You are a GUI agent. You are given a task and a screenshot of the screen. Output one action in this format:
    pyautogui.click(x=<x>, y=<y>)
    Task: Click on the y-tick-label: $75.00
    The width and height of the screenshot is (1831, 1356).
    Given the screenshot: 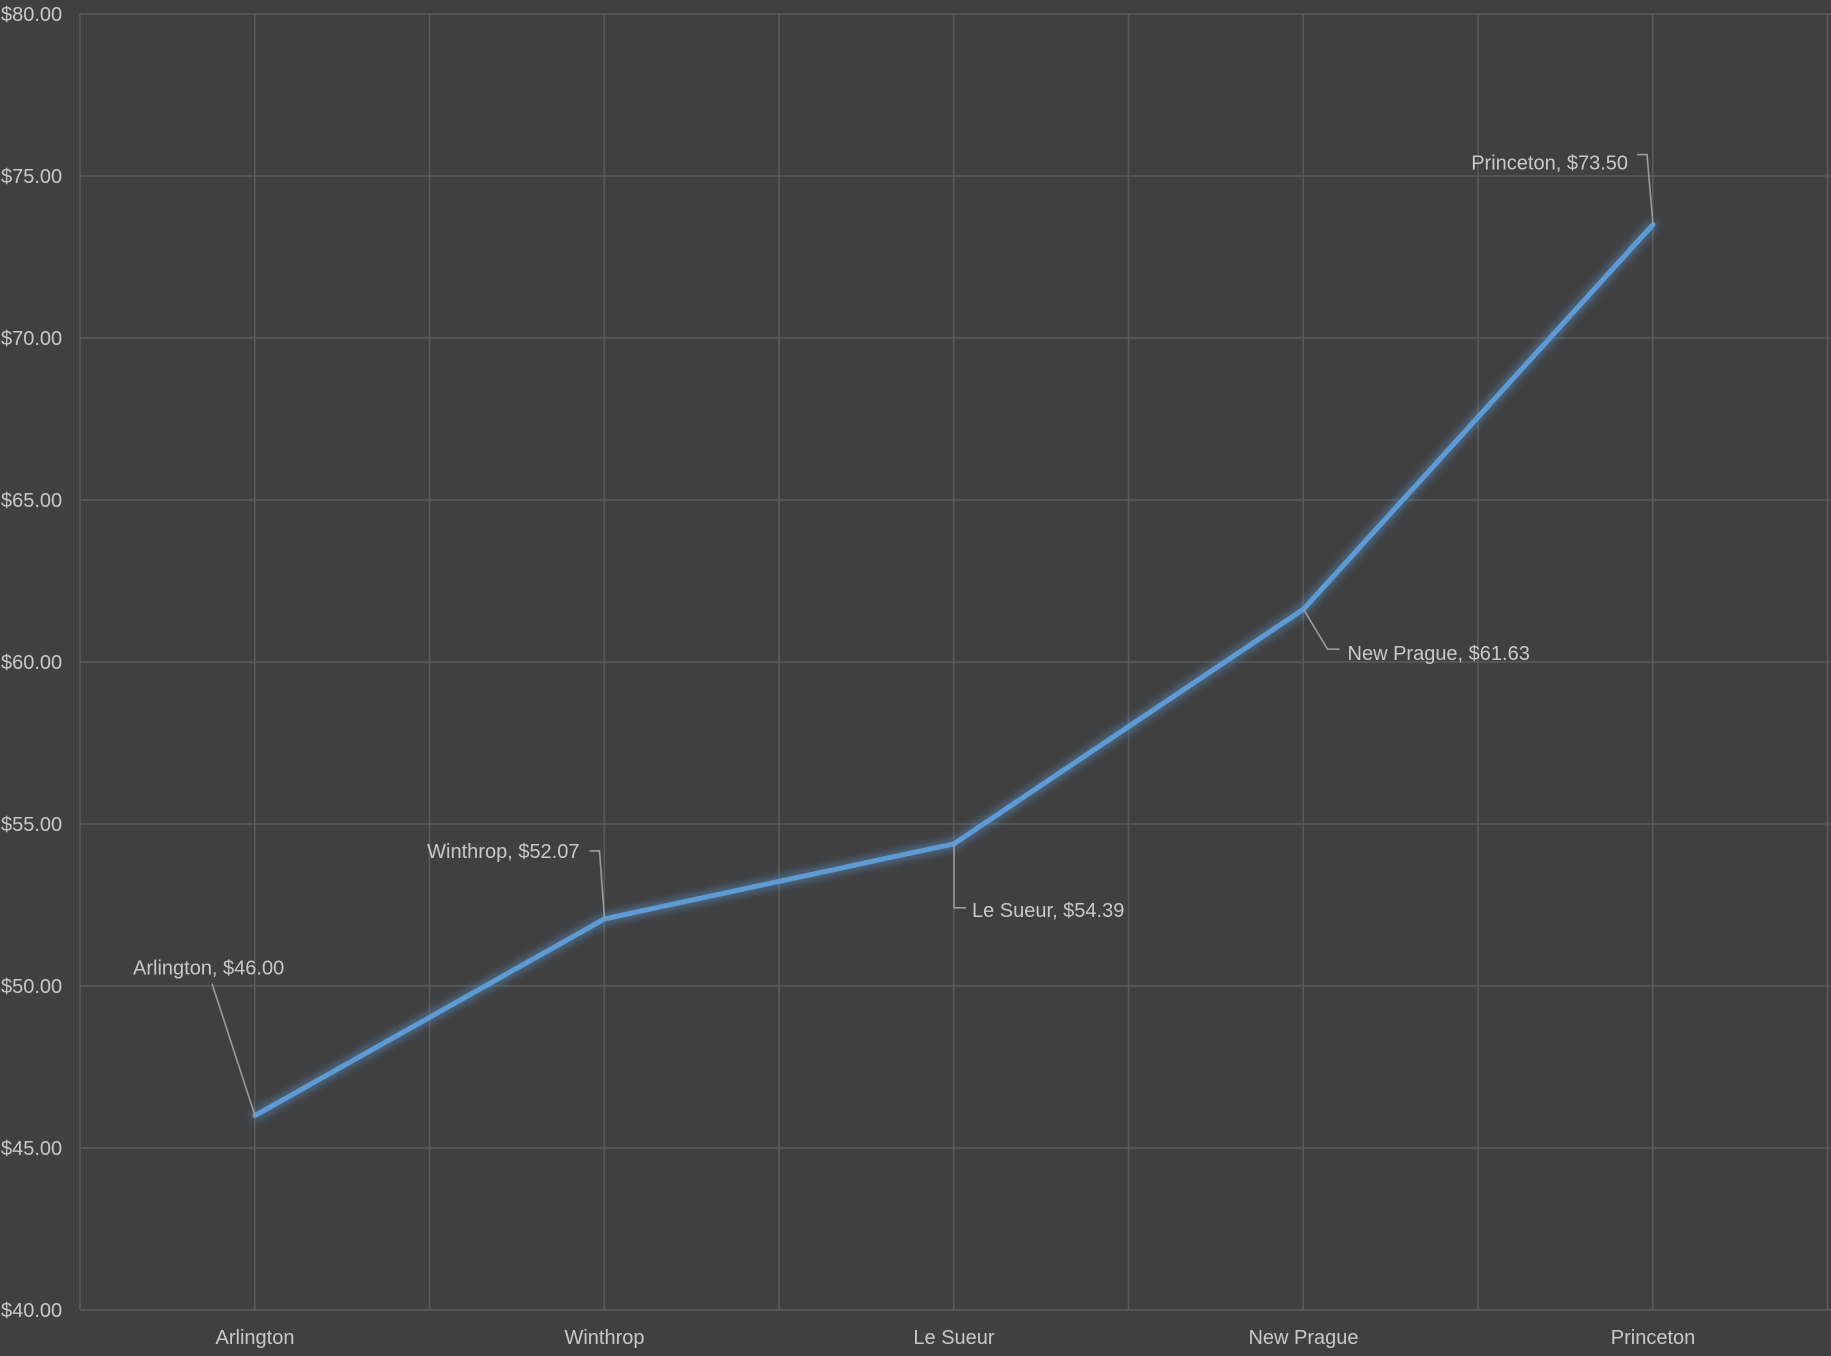 What is the action you would take?
    pyautogui.click(x=31, y=177)
    